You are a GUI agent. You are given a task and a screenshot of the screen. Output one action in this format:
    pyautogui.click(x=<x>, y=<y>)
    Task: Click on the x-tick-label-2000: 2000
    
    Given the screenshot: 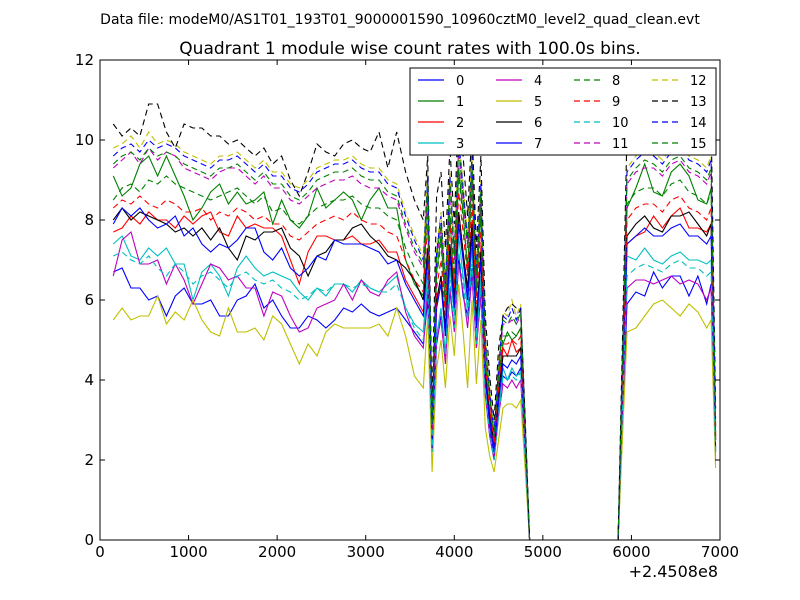 What is the action you would take?
    pyautogui.click(x=277, y=552)
    